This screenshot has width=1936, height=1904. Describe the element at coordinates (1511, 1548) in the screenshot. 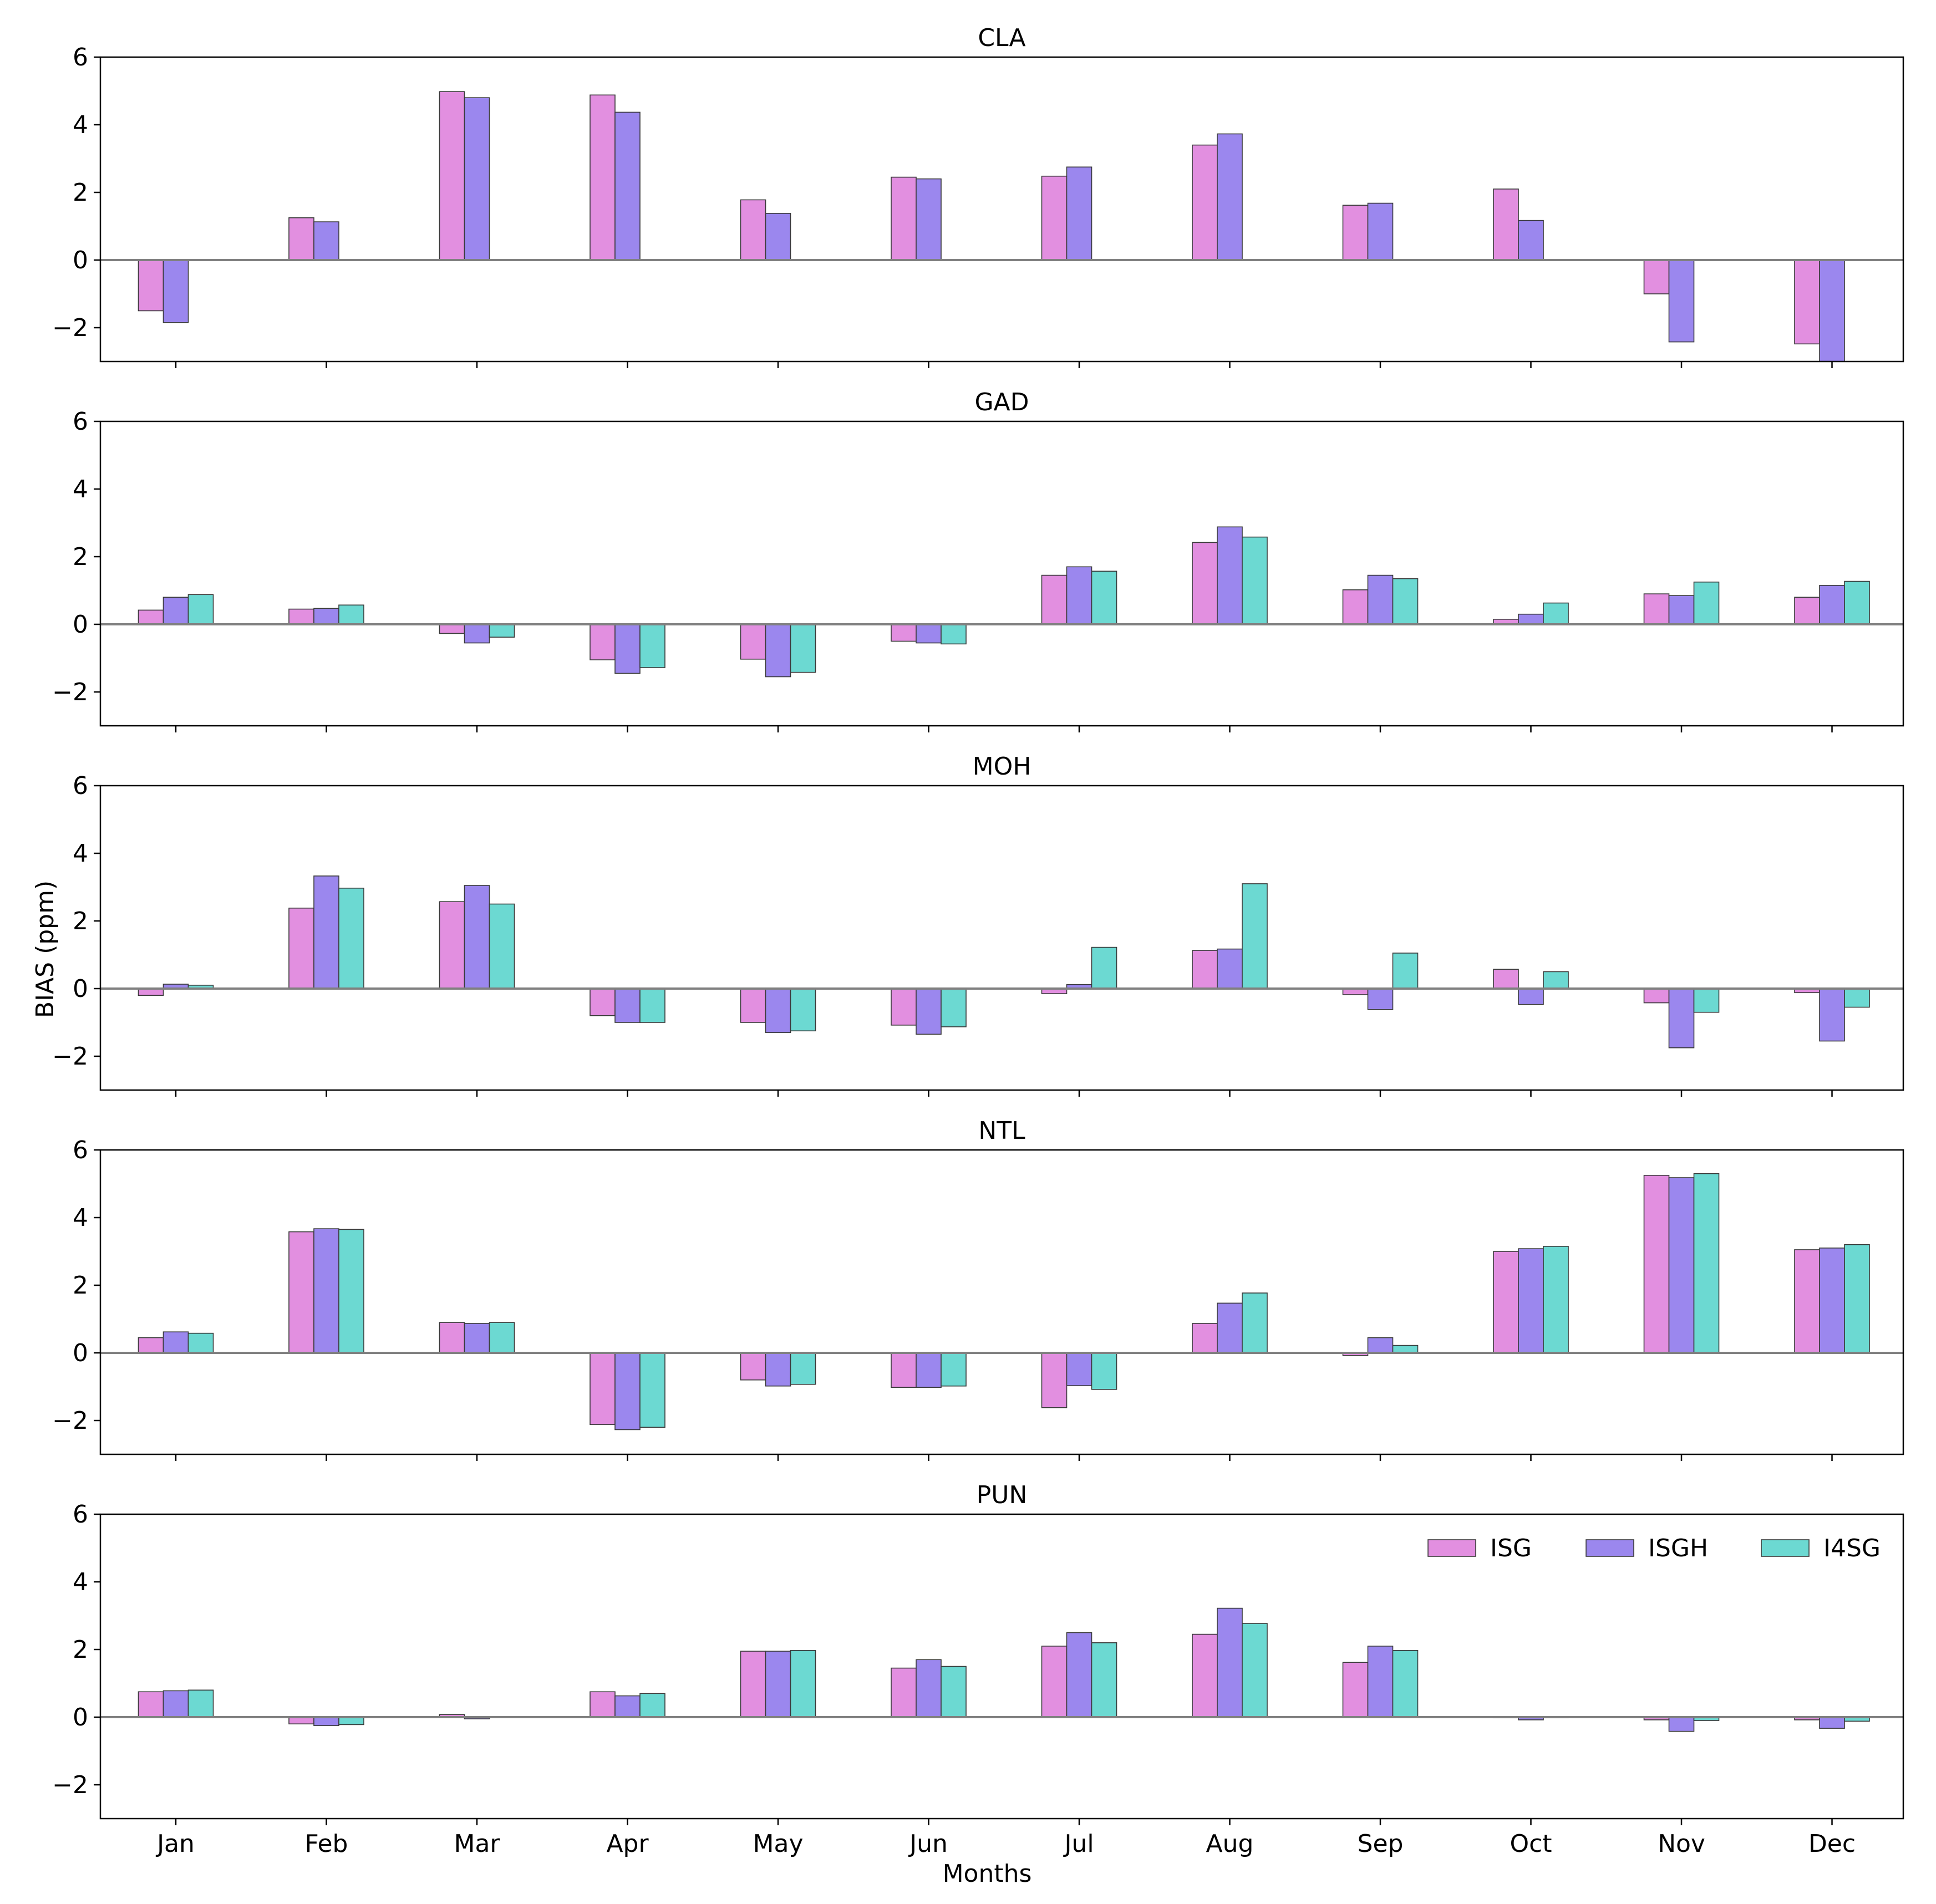

I see `legend-label-isg: ISG` at that location.